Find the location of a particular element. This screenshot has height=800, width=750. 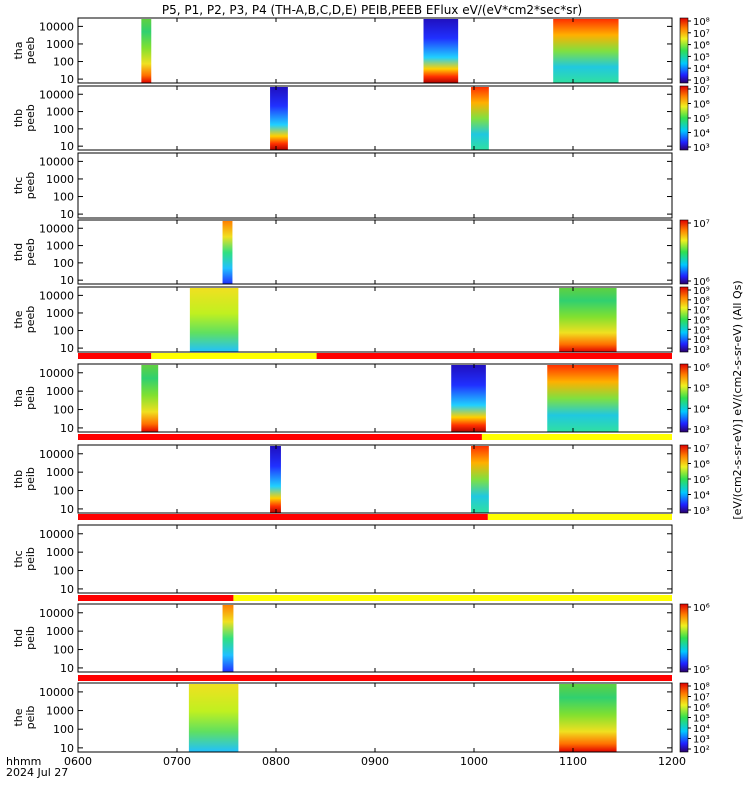

panel-tha-peib: 10 100 1000 10000 tha peib 10³ 10⁴ 10⁵ 10⁶ is located at coordinates (361, 399).